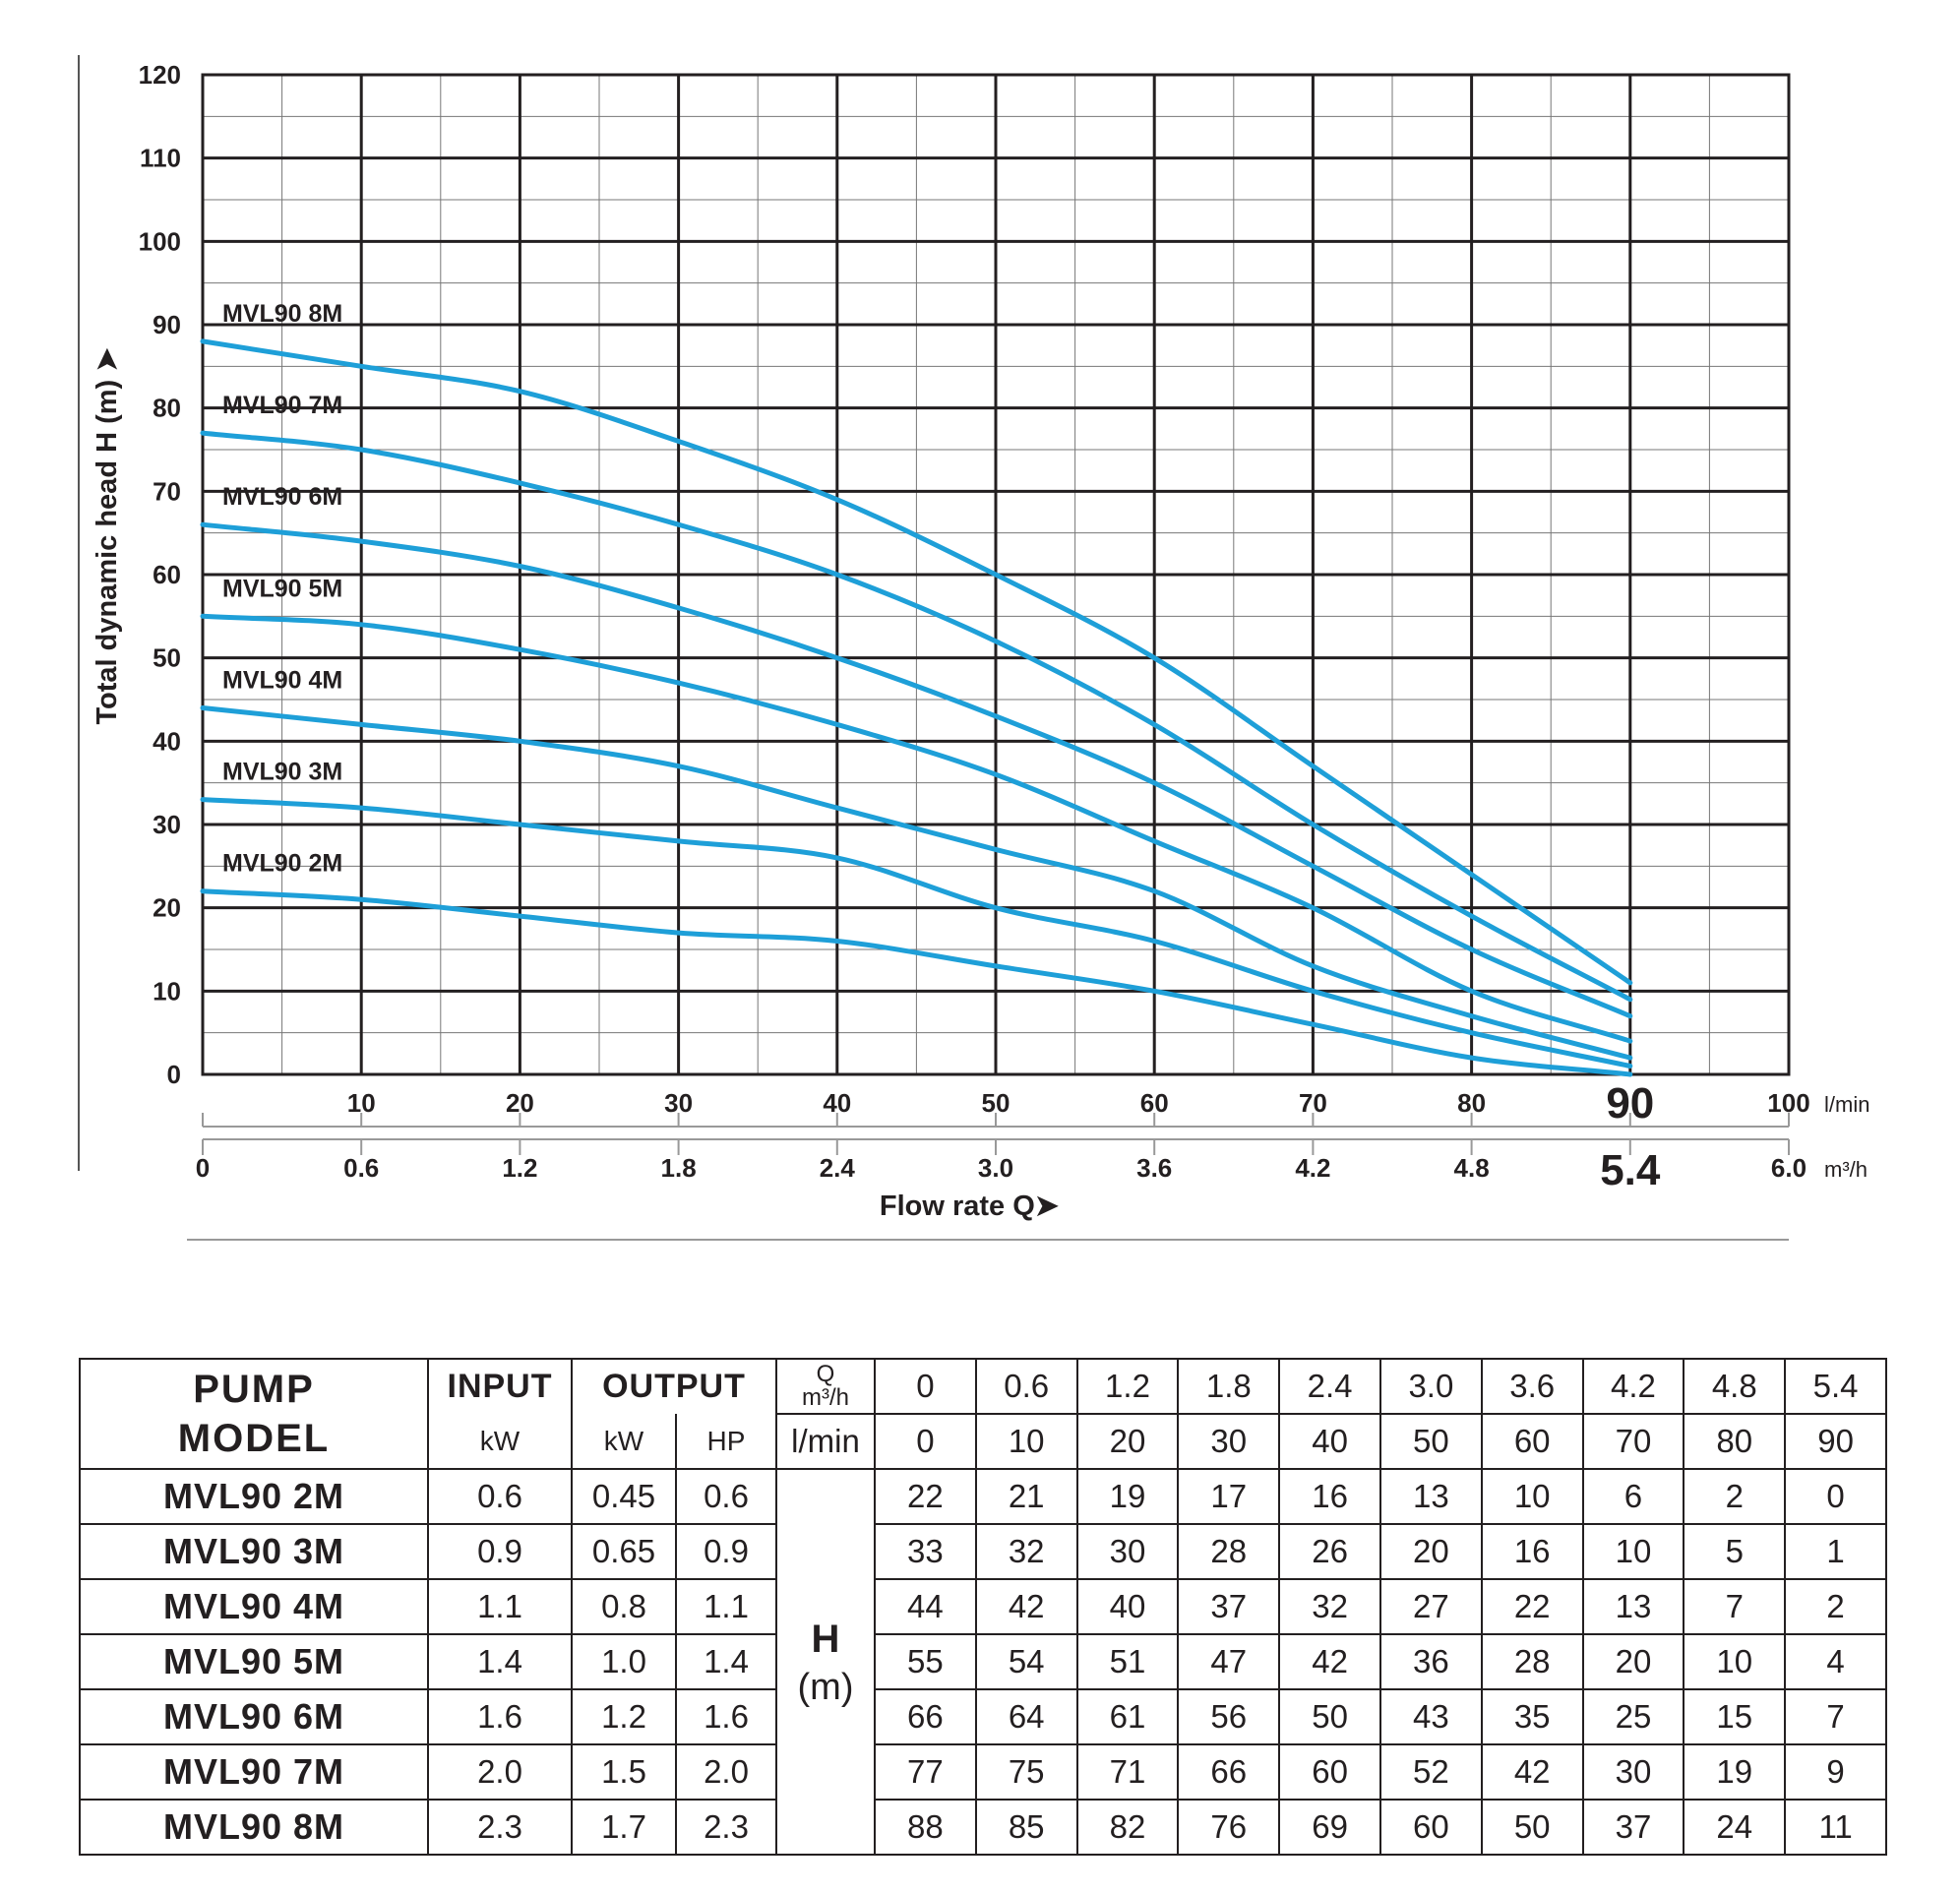  I want to click on output-hp-header: HP, so click(726, 1442).